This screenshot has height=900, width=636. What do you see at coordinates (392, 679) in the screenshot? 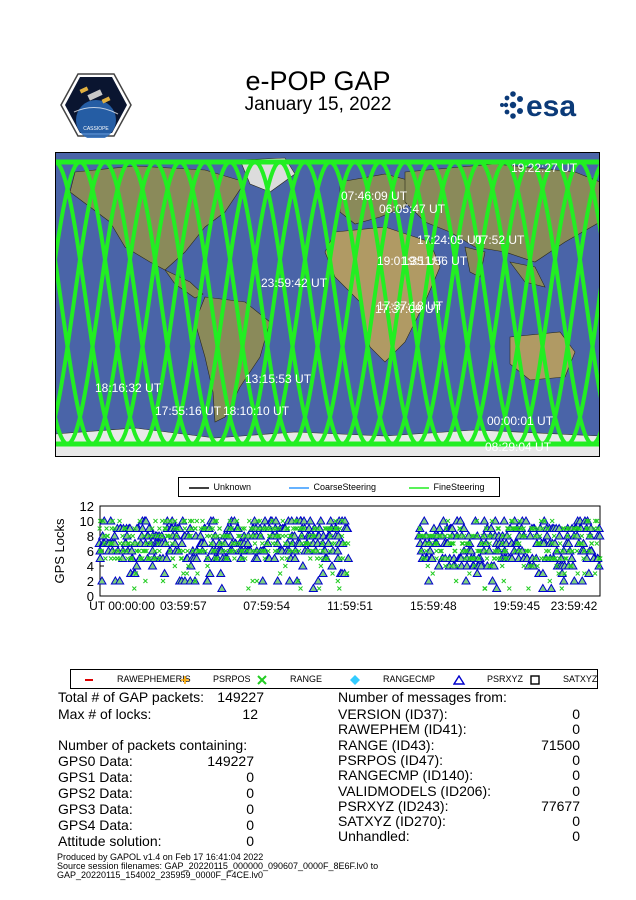
I see `legend-rangecmp: RANGECMP` at bounding box center [392, 679].